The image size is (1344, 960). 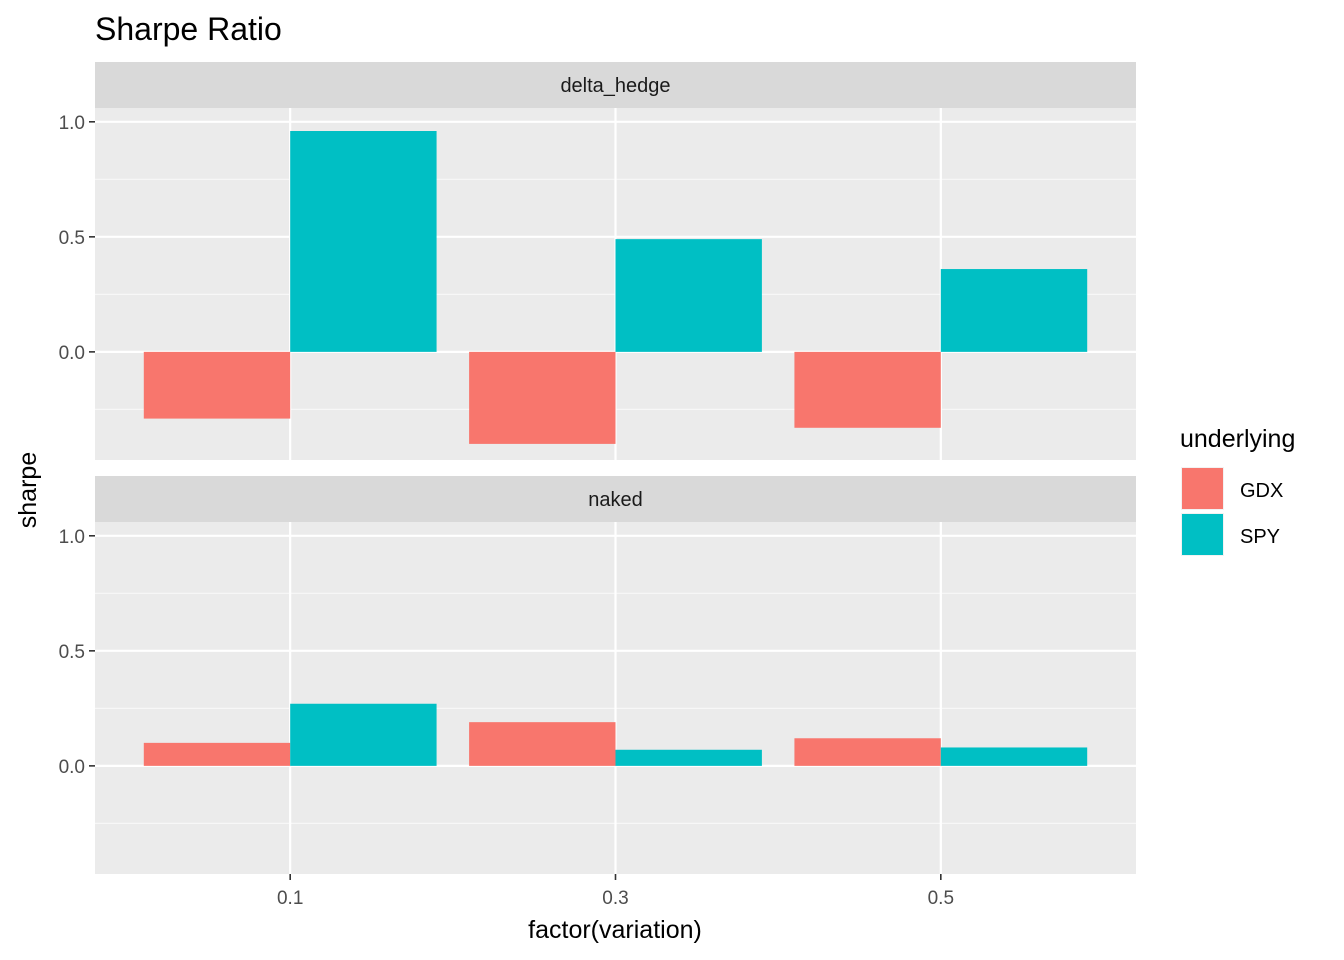 What do you see at coordinates (941, 898) in the screenshot?
I see `x-tick-label: 0.5` at bounding box center [941, 898].